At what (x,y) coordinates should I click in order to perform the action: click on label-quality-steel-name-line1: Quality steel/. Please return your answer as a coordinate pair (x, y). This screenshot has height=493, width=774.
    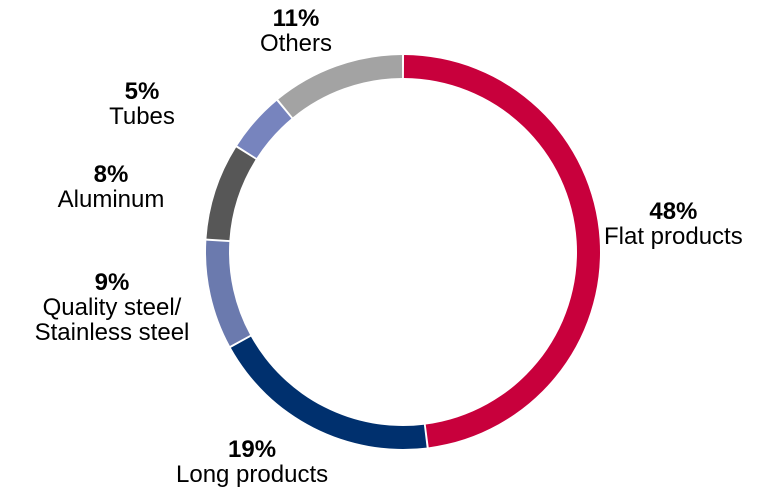
    Looking at the image, I should click on (112, 308).